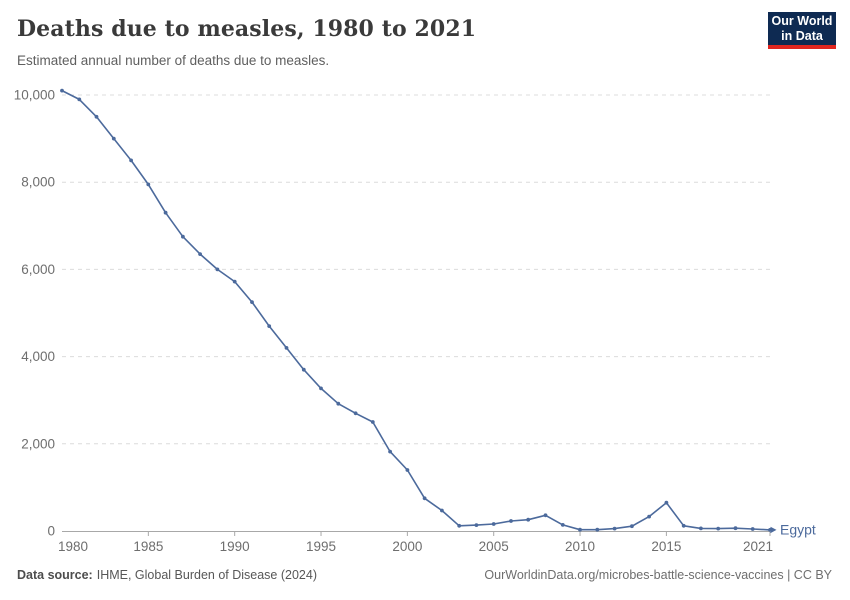 The height and width of the screenshot is (600, 850). What do you see at coordinates (55, 575) in the screenshot?
I see `data-source-label: Data source:` at bounding box center [55, 575].